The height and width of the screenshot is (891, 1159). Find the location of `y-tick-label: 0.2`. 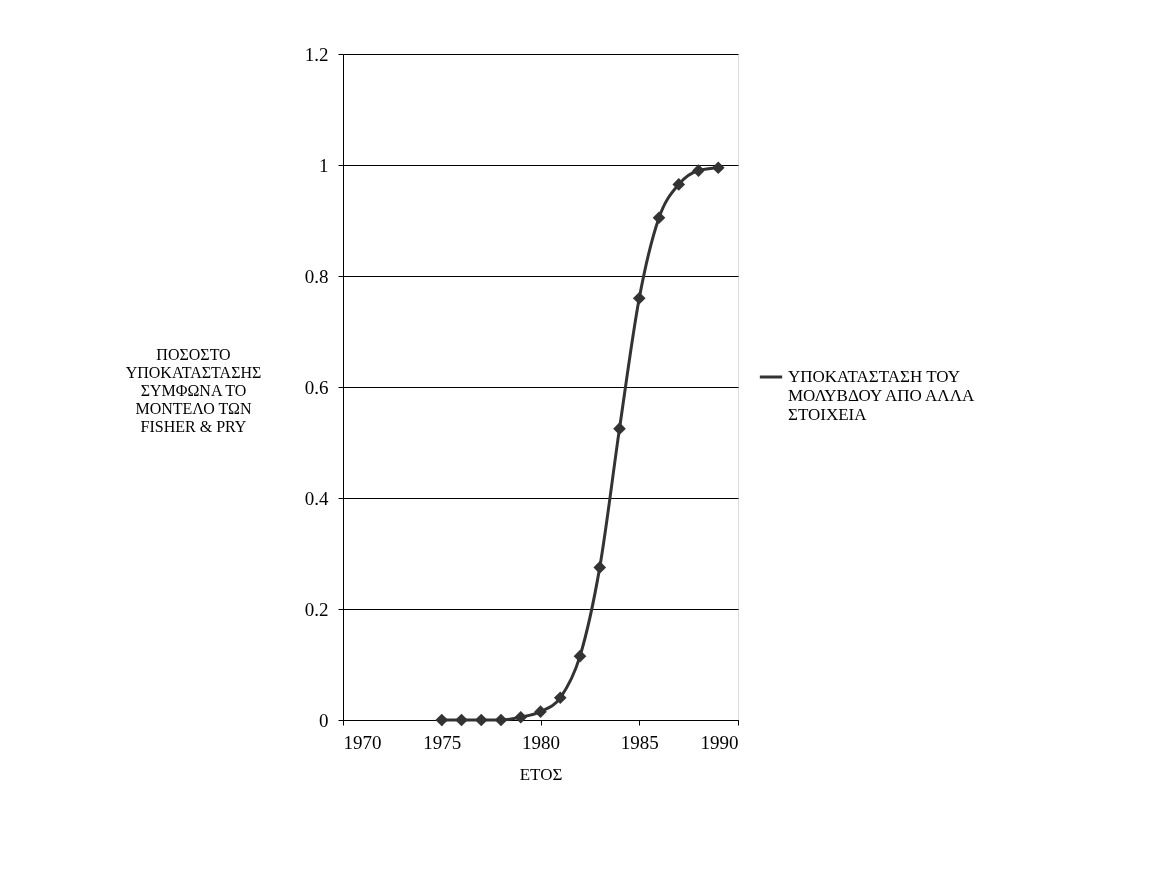

y-tick-label: 0.2 is located at coordinates (316, 609).